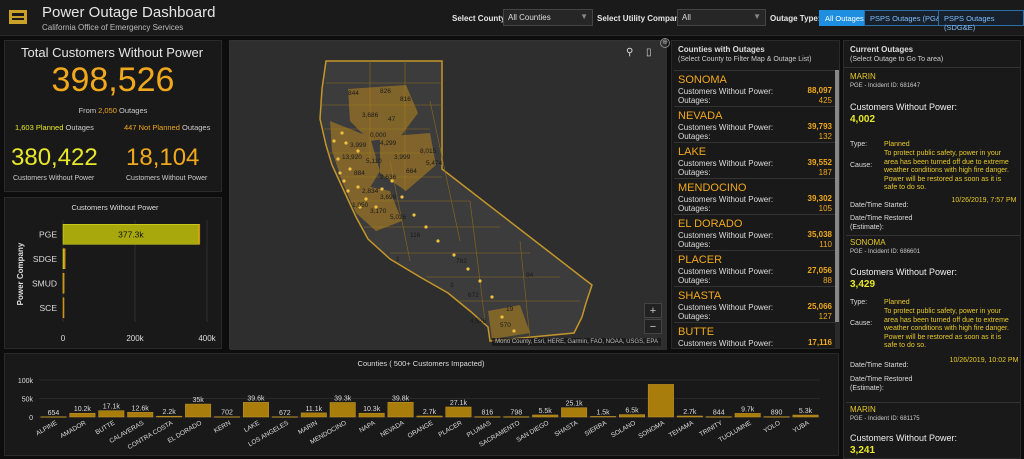  I want to click on counties-scrollbar, so click(837, 209).